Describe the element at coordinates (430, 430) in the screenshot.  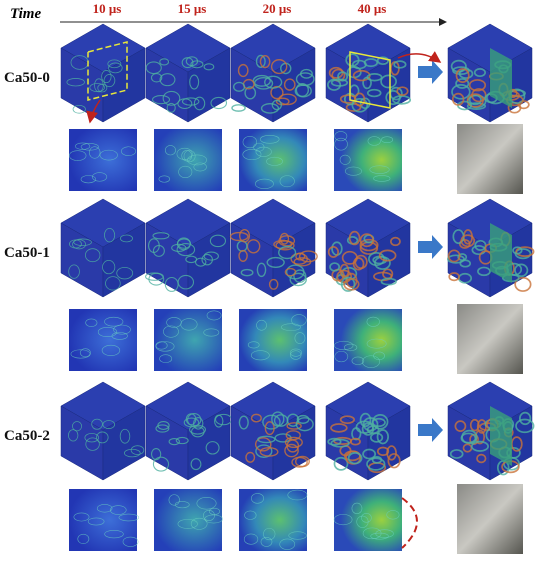
I see `blue-arrow` at that location.